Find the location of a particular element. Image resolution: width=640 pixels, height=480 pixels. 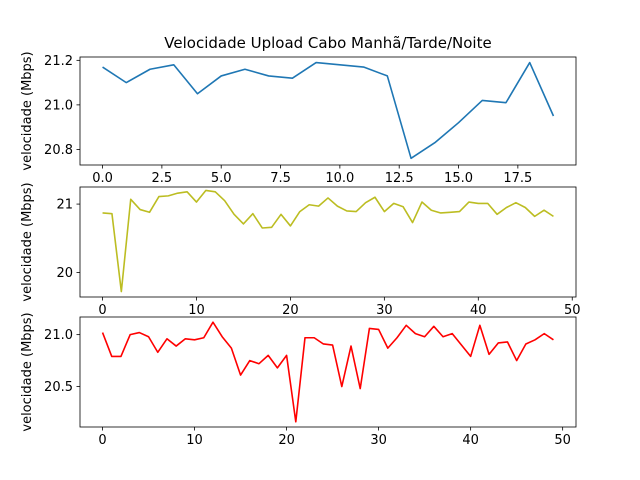

x-tick-label: 2.5 is located at coordinates (162, 178).